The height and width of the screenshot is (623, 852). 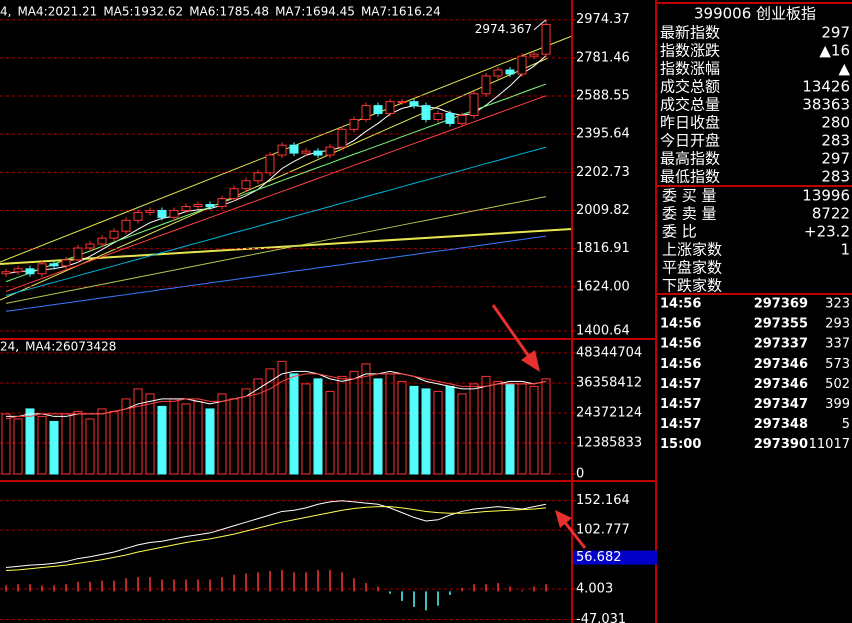 I want to click on y-tick-label: 2781.46, so click(x=603, y=57).